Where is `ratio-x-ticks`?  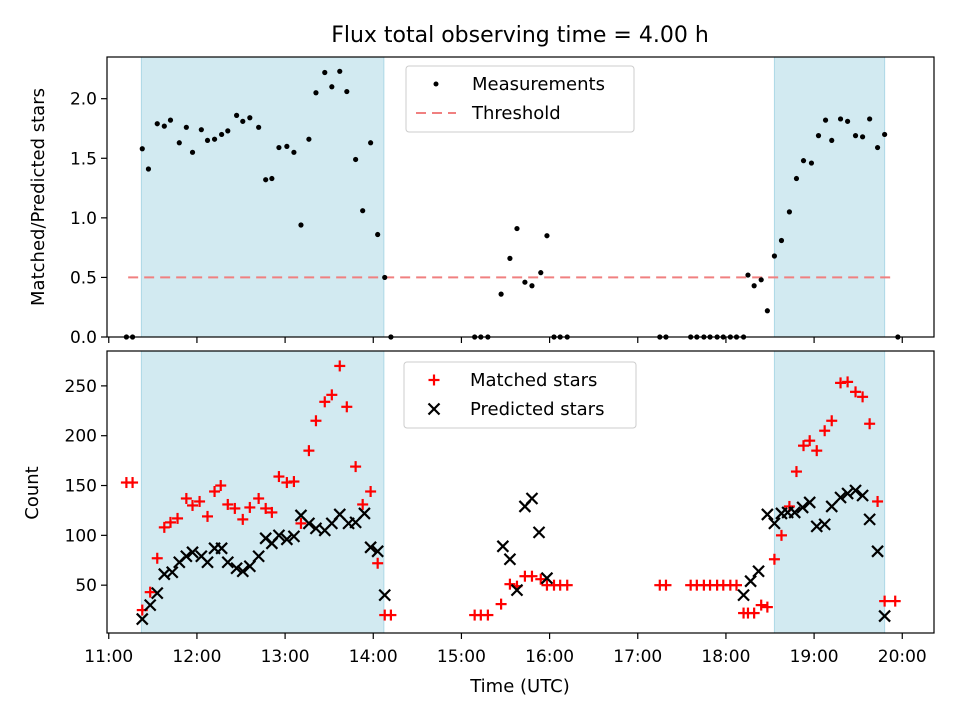 ratio-x-ticks is located at coordinates (505, 340).